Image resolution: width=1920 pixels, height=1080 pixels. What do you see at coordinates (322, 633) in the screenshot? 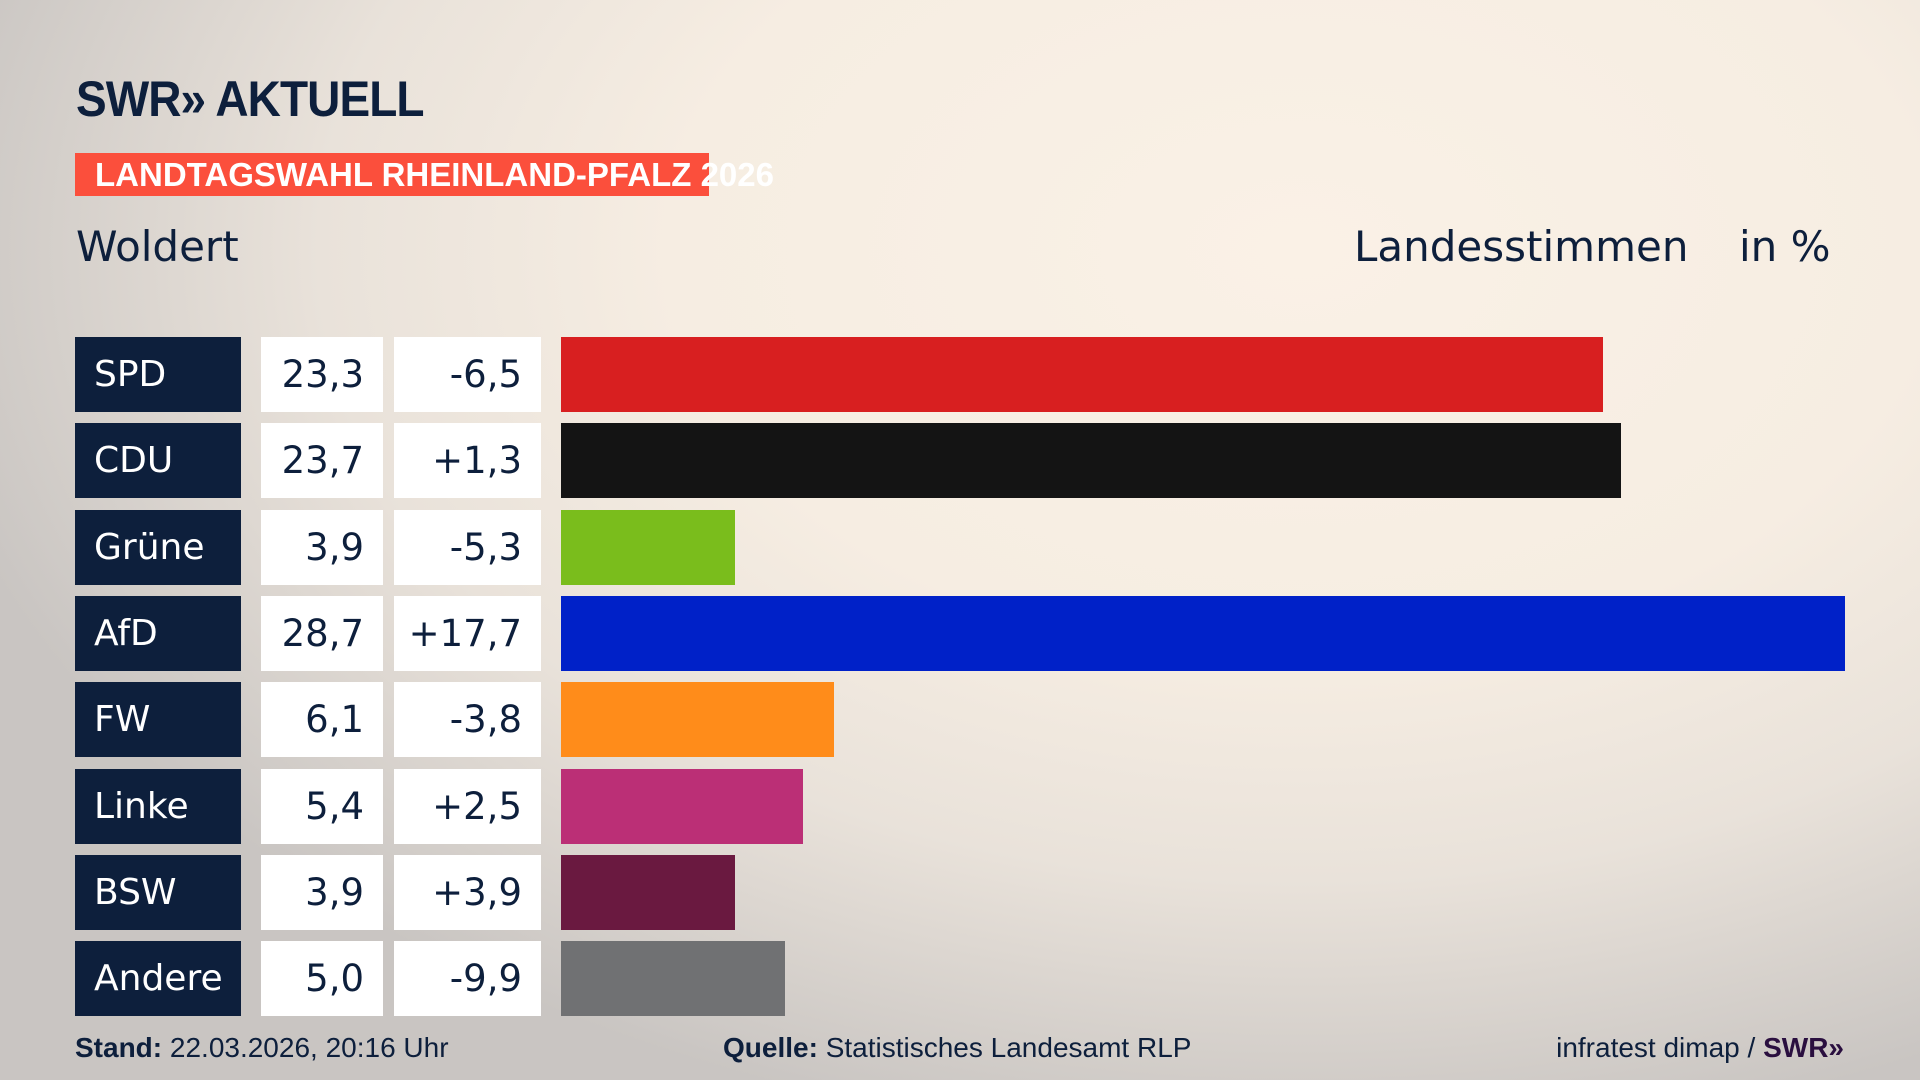
I see `value-label: 28,7` at bounding box center [322, 633].